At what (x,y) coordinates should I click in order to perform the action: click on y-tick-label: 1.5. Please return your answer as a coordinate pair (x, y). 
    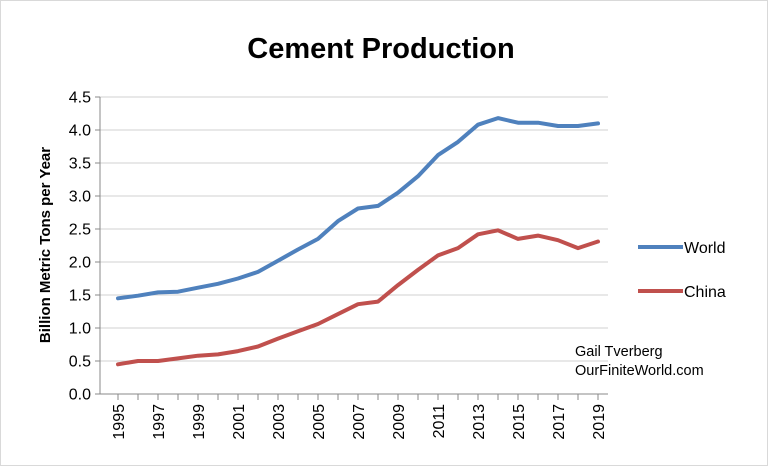
    Looking at the image, I should click on (80, 296).